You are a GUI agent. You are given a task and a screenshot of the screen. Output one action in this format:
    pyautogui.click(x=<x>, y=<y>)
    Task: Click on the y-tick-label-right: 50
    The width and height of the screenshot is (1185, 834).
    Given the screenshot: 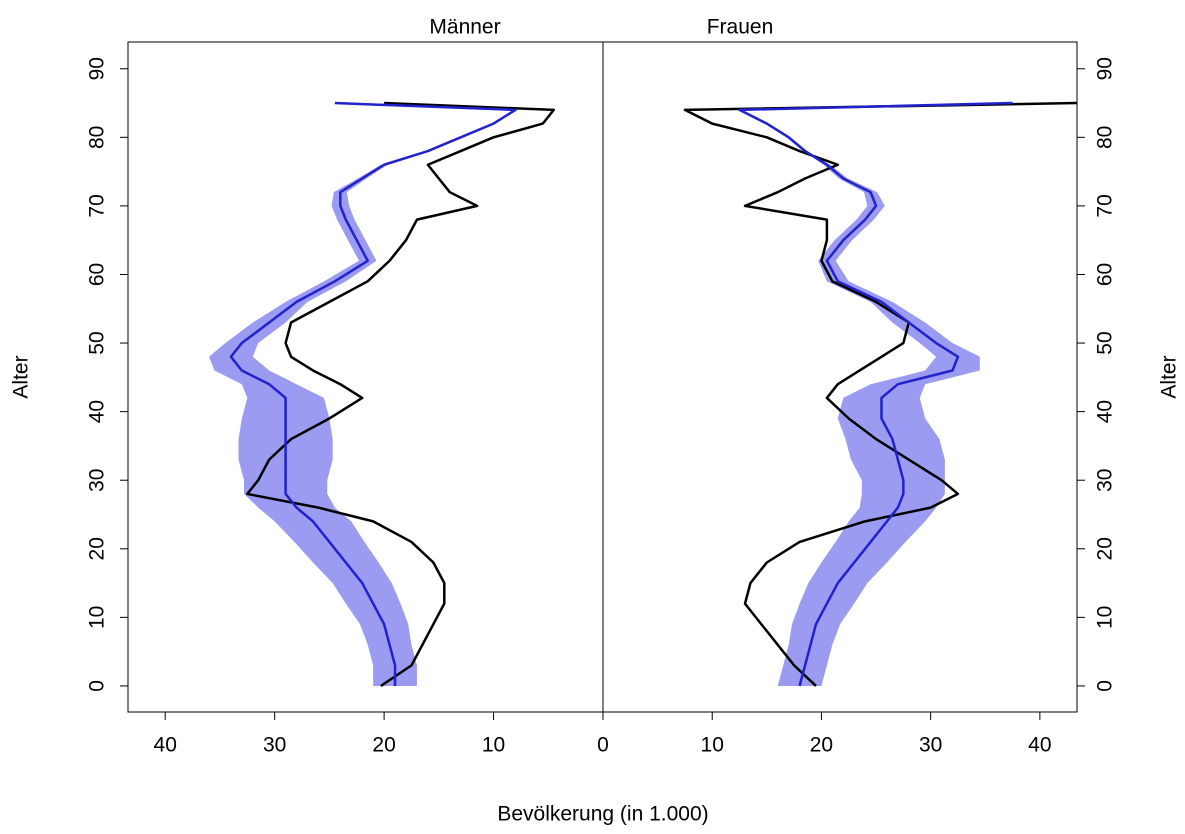 What is the action you would take?
    pyautogui.click(x=1105, y=342)
    